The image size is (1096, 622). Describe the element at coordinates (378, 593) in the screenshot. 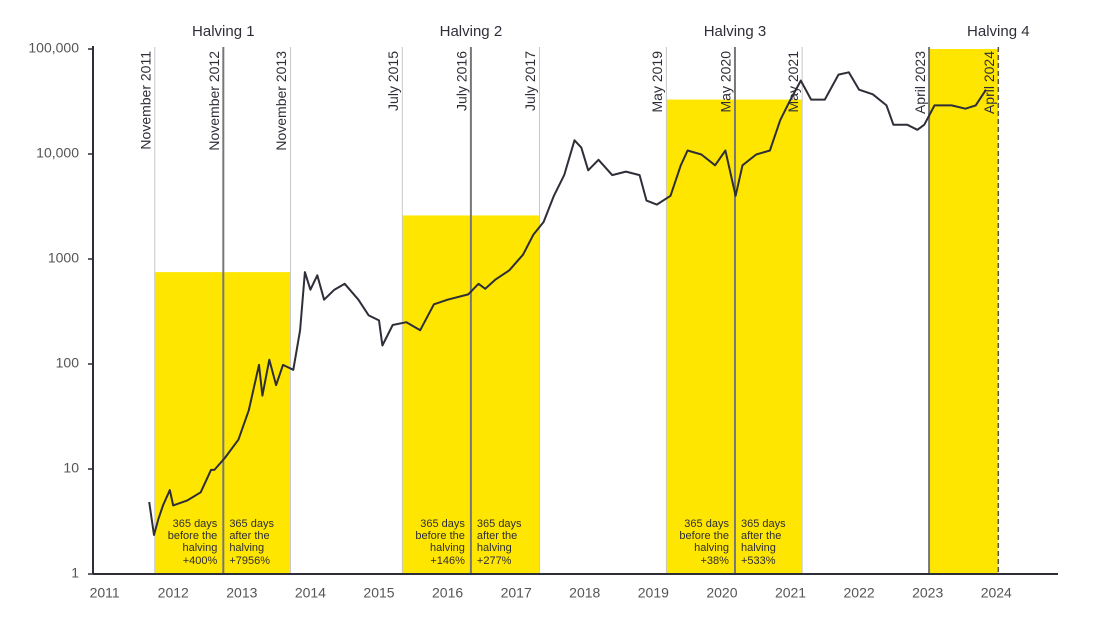

I see `x-tick-label: 2015` at that location.